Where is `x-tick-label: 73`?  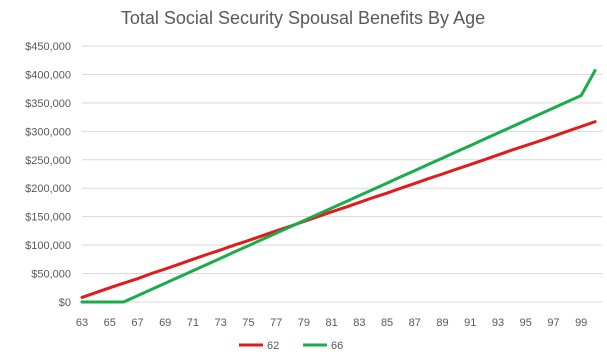
x-tick-label: 73 is located at coordinates (221, 323).